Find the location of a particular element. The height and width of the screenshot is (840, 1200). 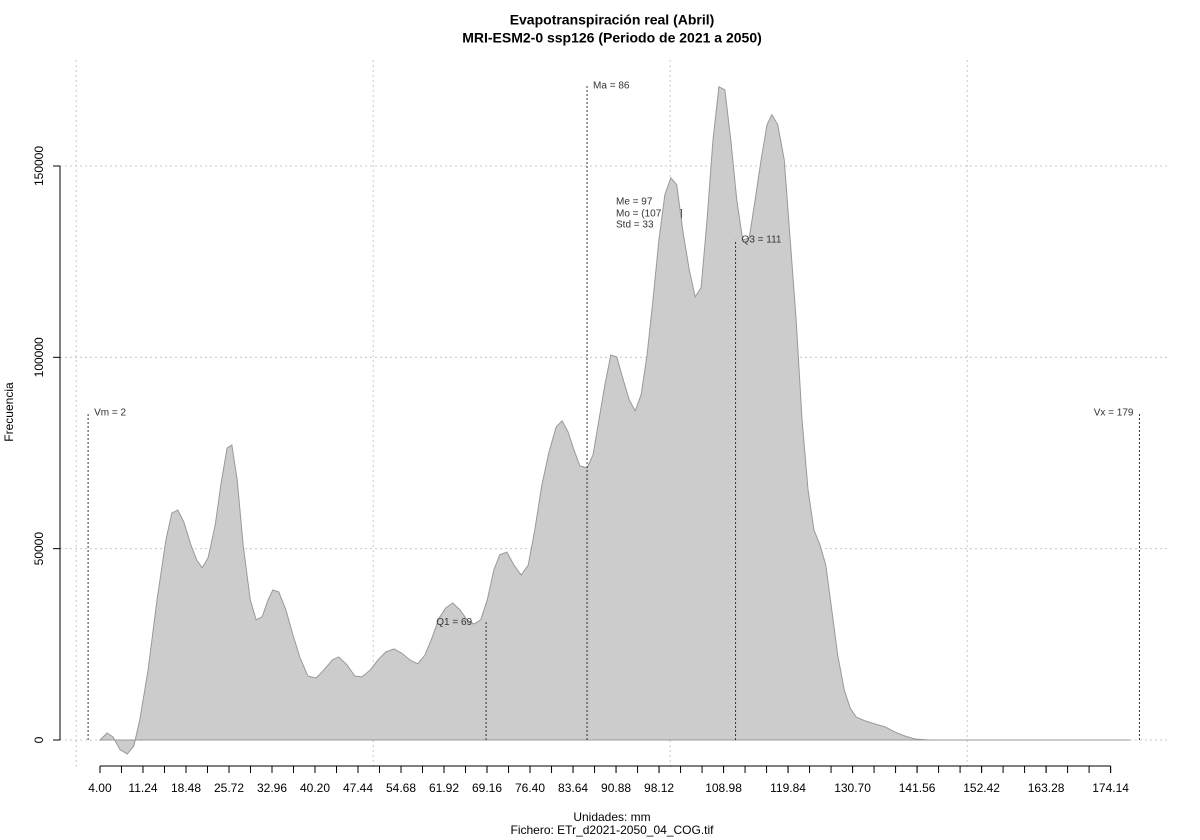

caption: Fichero: ETr_d2021-2050_04_COG.tif is located at coordinates (613, 830).